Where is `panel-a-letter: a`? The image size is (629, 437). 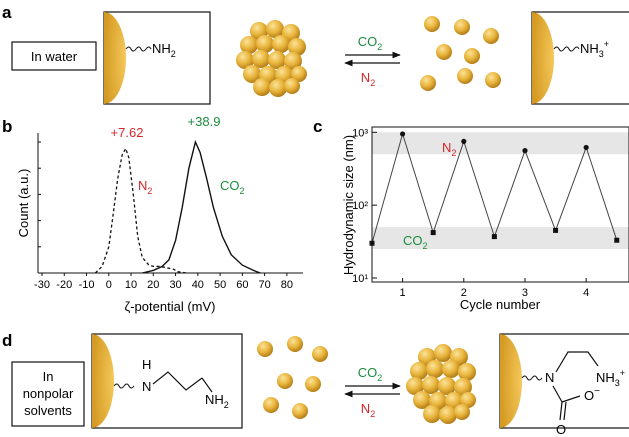
panel-a-letter: a is located at coordinates (7, 12).